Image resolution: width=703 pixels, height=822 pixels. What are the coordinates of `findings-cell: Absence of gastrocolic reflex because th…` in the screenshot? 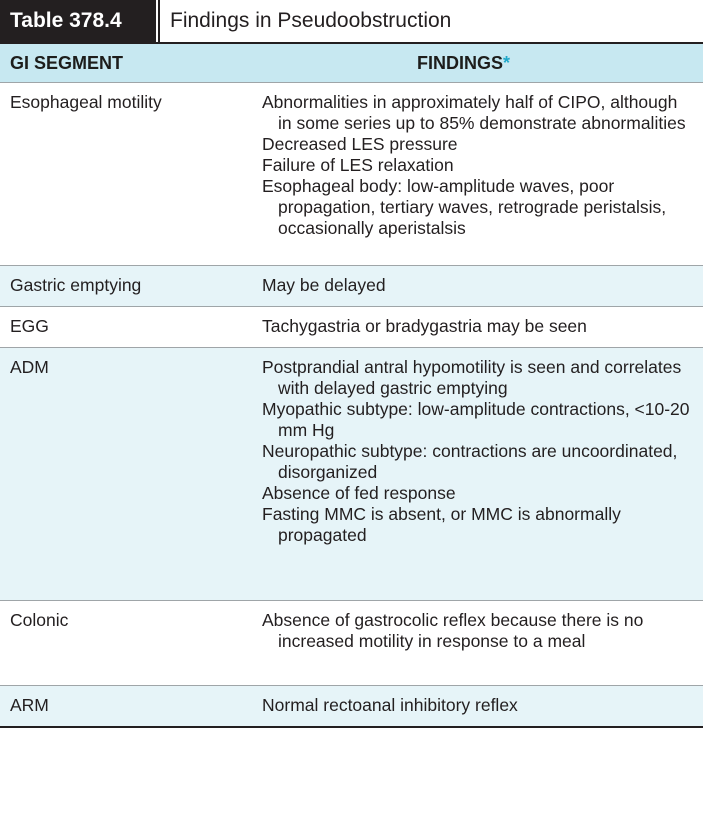 It's located at (482, 643).